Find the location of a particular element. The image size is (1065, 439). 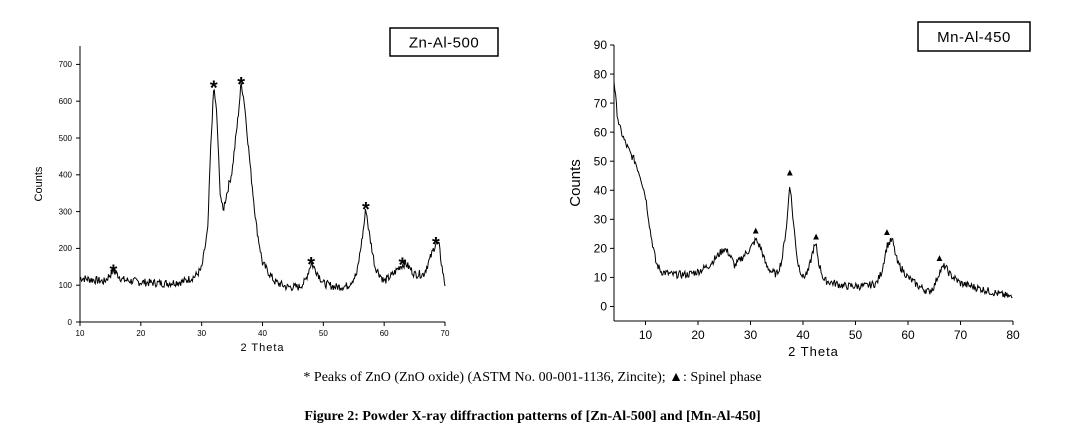

y-tick-label: 10 is located at coordinates (601, 278).